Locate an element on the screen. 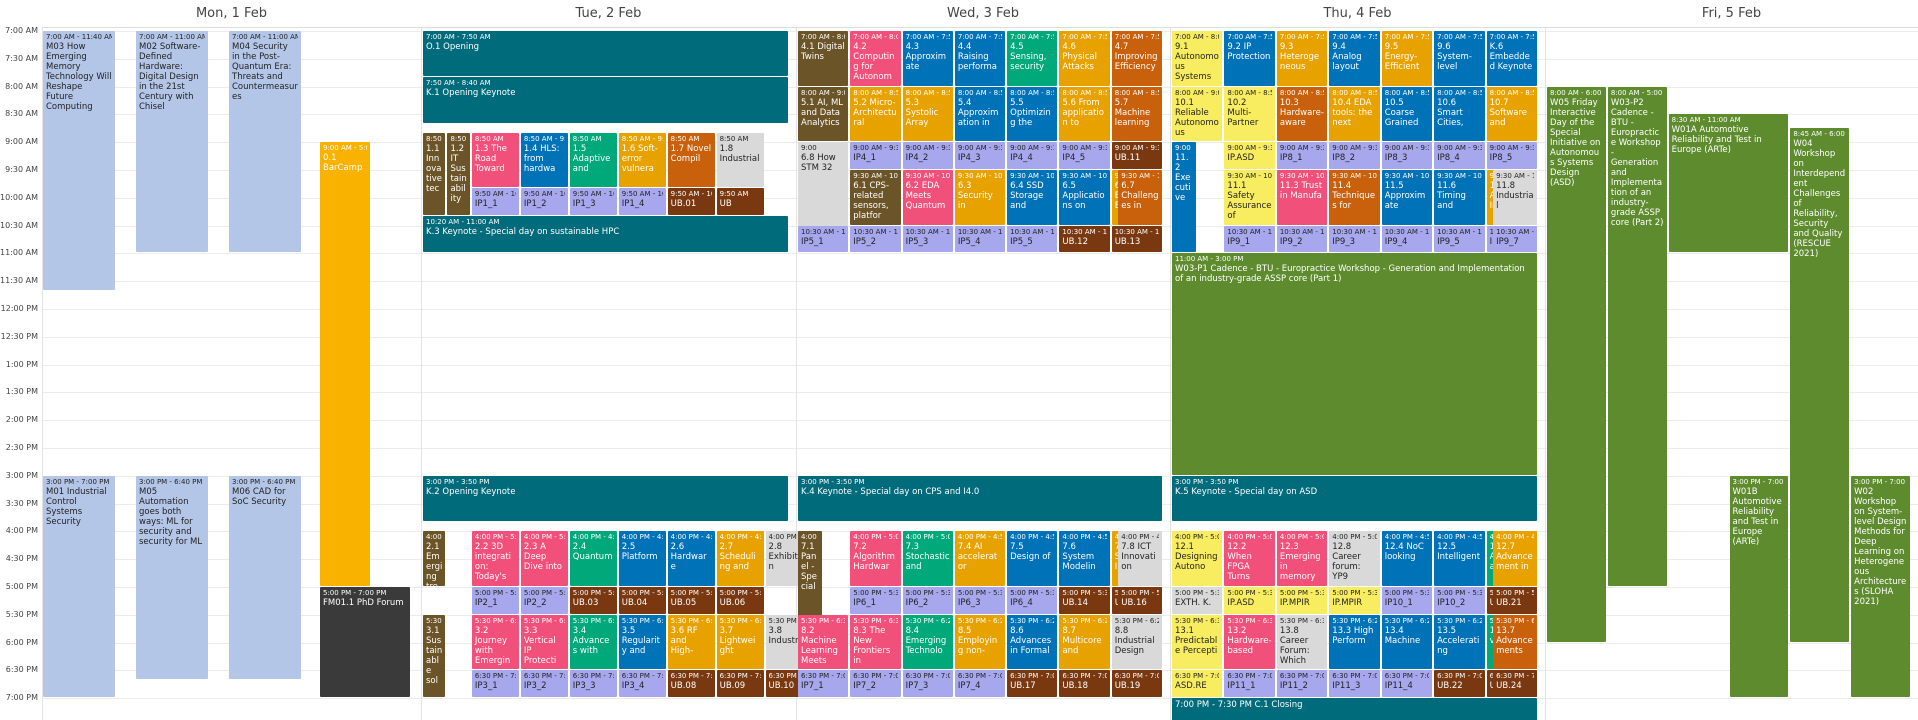 This screenshot has height=720, width=1918. event-block: 9:00 AM - 9:3 IP4_3 is located at coordinates (980, 155).